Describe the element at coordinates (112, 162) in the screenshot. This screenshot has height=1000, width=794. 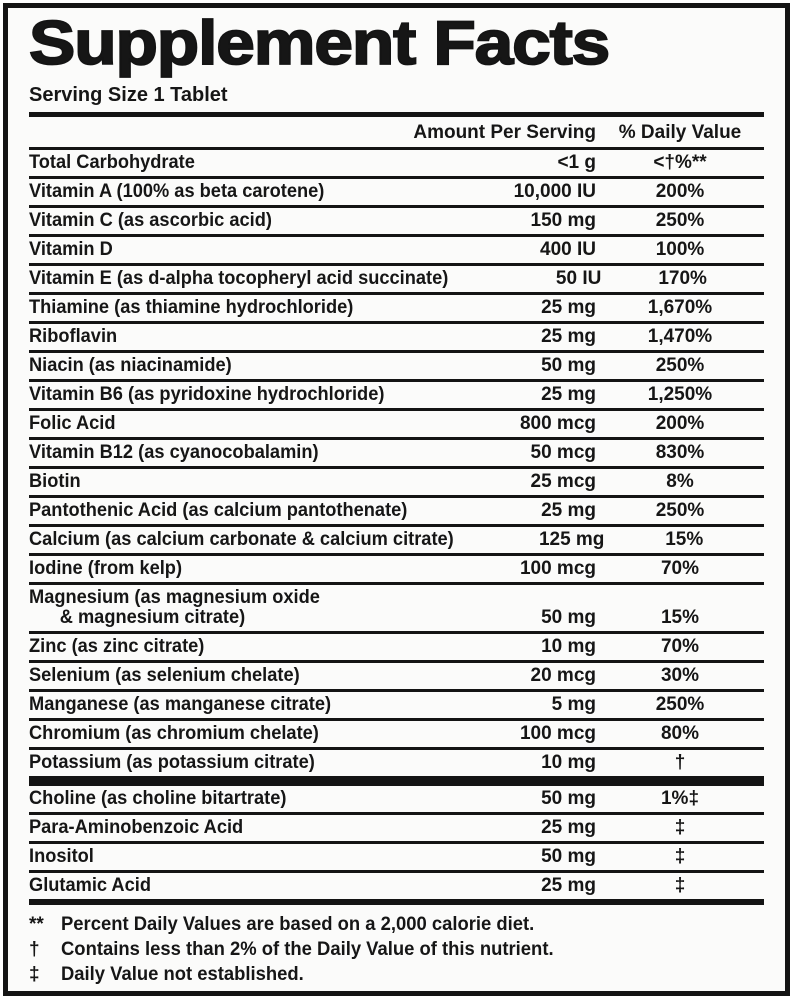
I see `nutrient-name-line1: Total Carbohydrate` at that location.